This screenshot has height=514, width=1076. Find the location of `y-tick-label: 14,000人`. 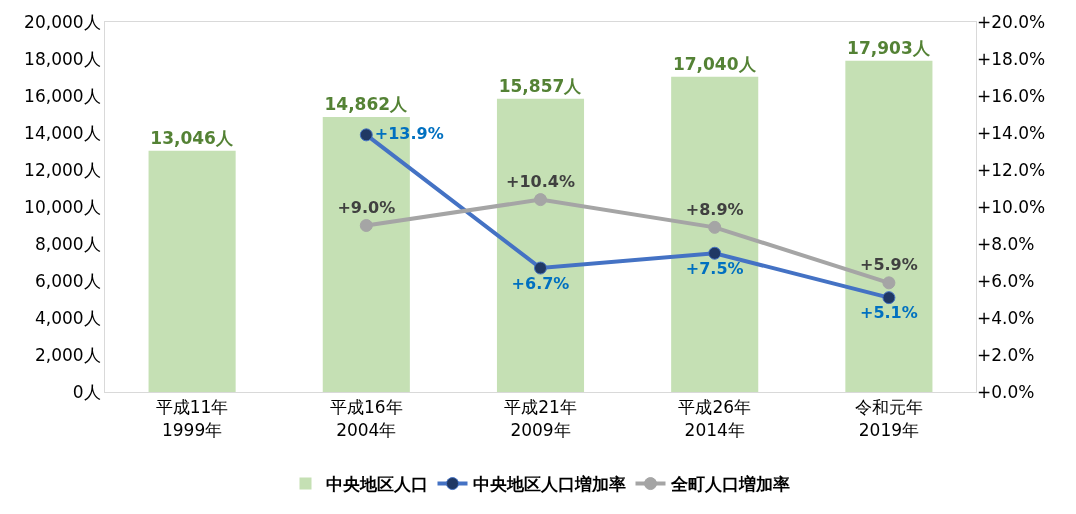

y-tick-label: 14,000人 is located at coordinates (62, 132).